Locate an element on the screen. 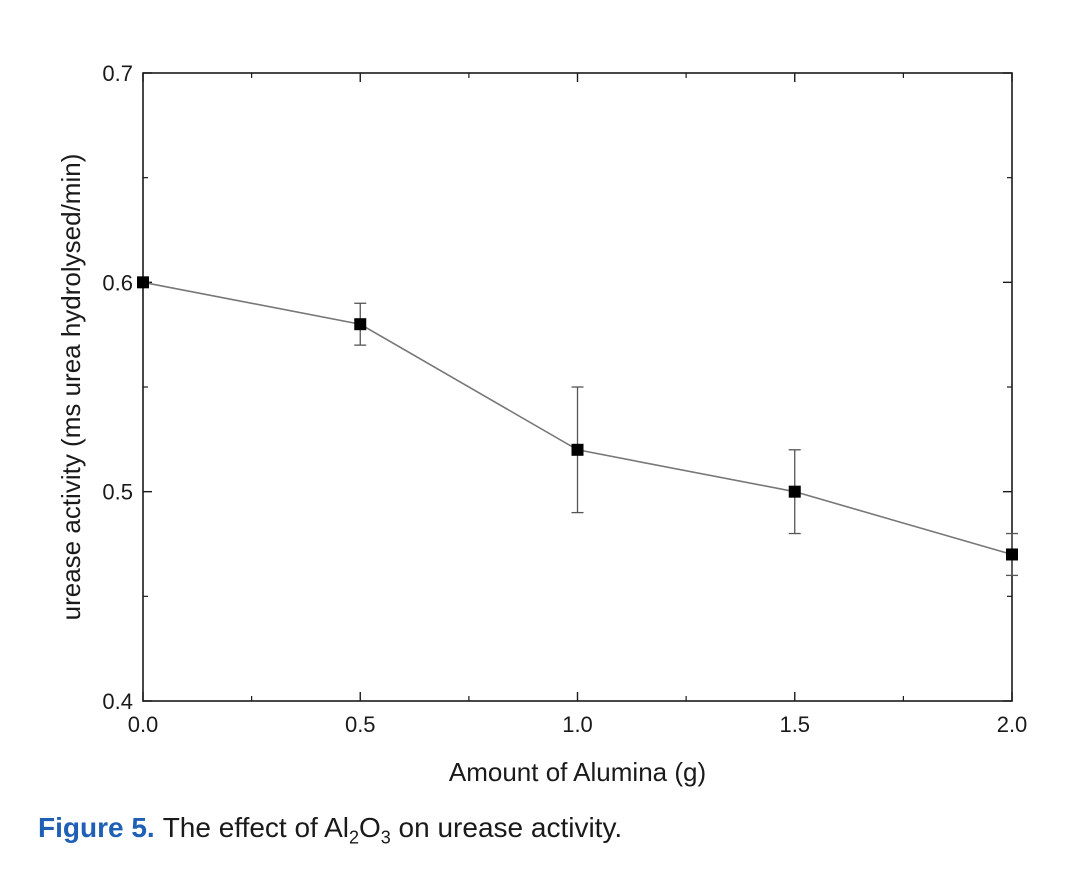  y-axis-title: urease activity (ms urea hydrolysed/min) is located at coordinates (71, 387).